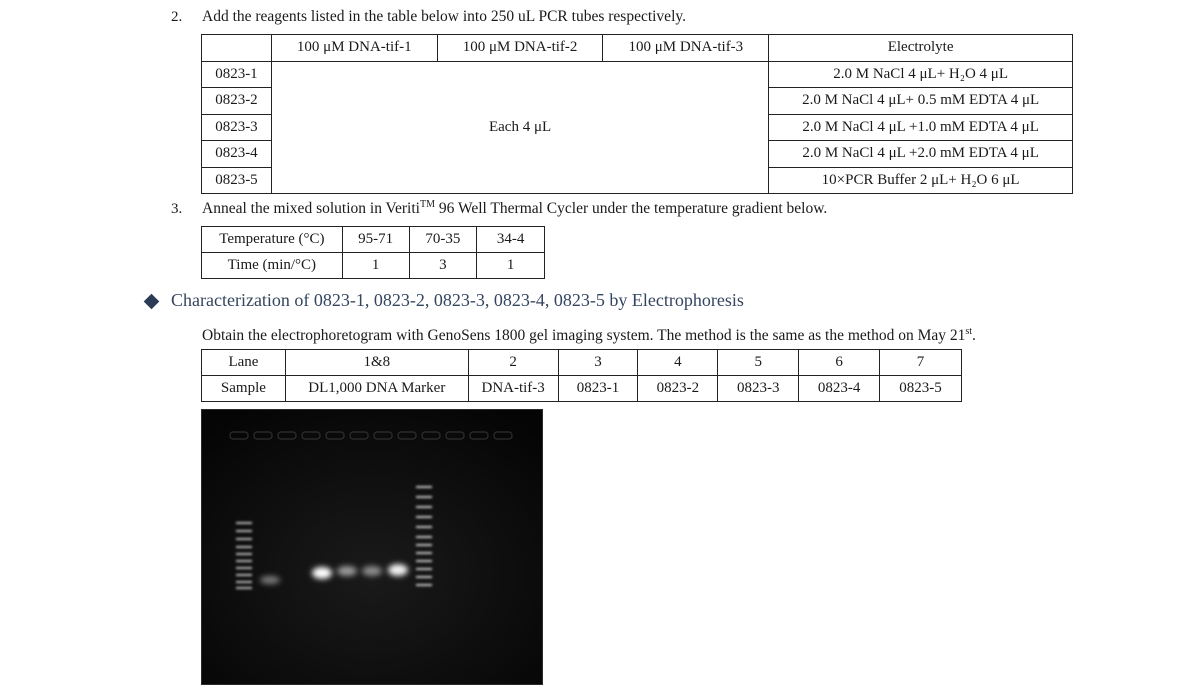 Image resolution: width=1200 pixels, height=691 pixels. What do you see at coordinates (513, 388) in the screenshot?
I see `sample-cell: DNA-tif-3` at bounding box center [513, 388].